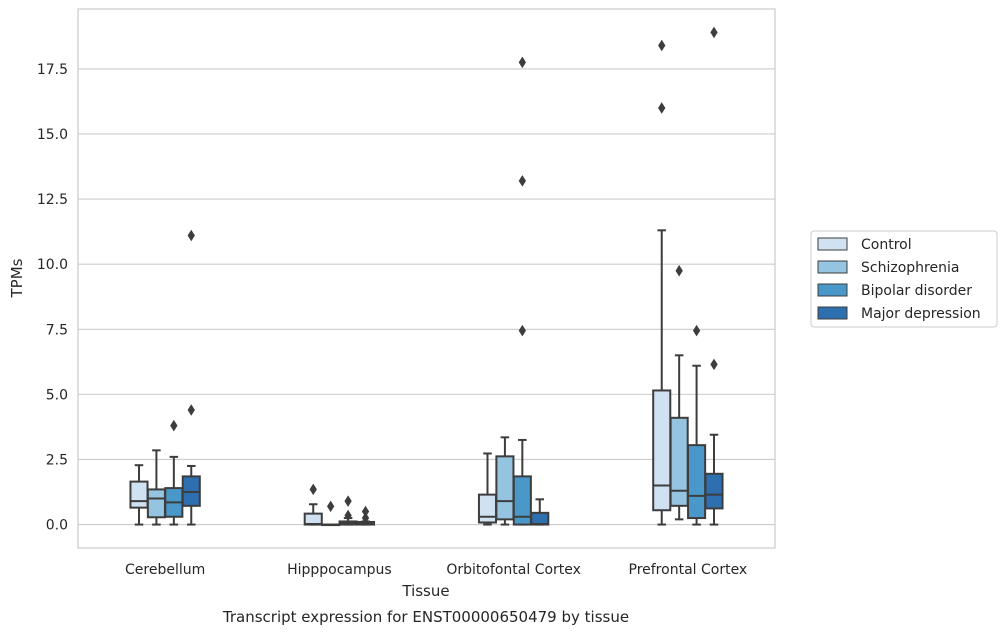  What do you see at coordinates (513, 570) in the screenshot?
I see `x-tick-label: Orbitofontal Cortex` at bounding box center [513, 570].